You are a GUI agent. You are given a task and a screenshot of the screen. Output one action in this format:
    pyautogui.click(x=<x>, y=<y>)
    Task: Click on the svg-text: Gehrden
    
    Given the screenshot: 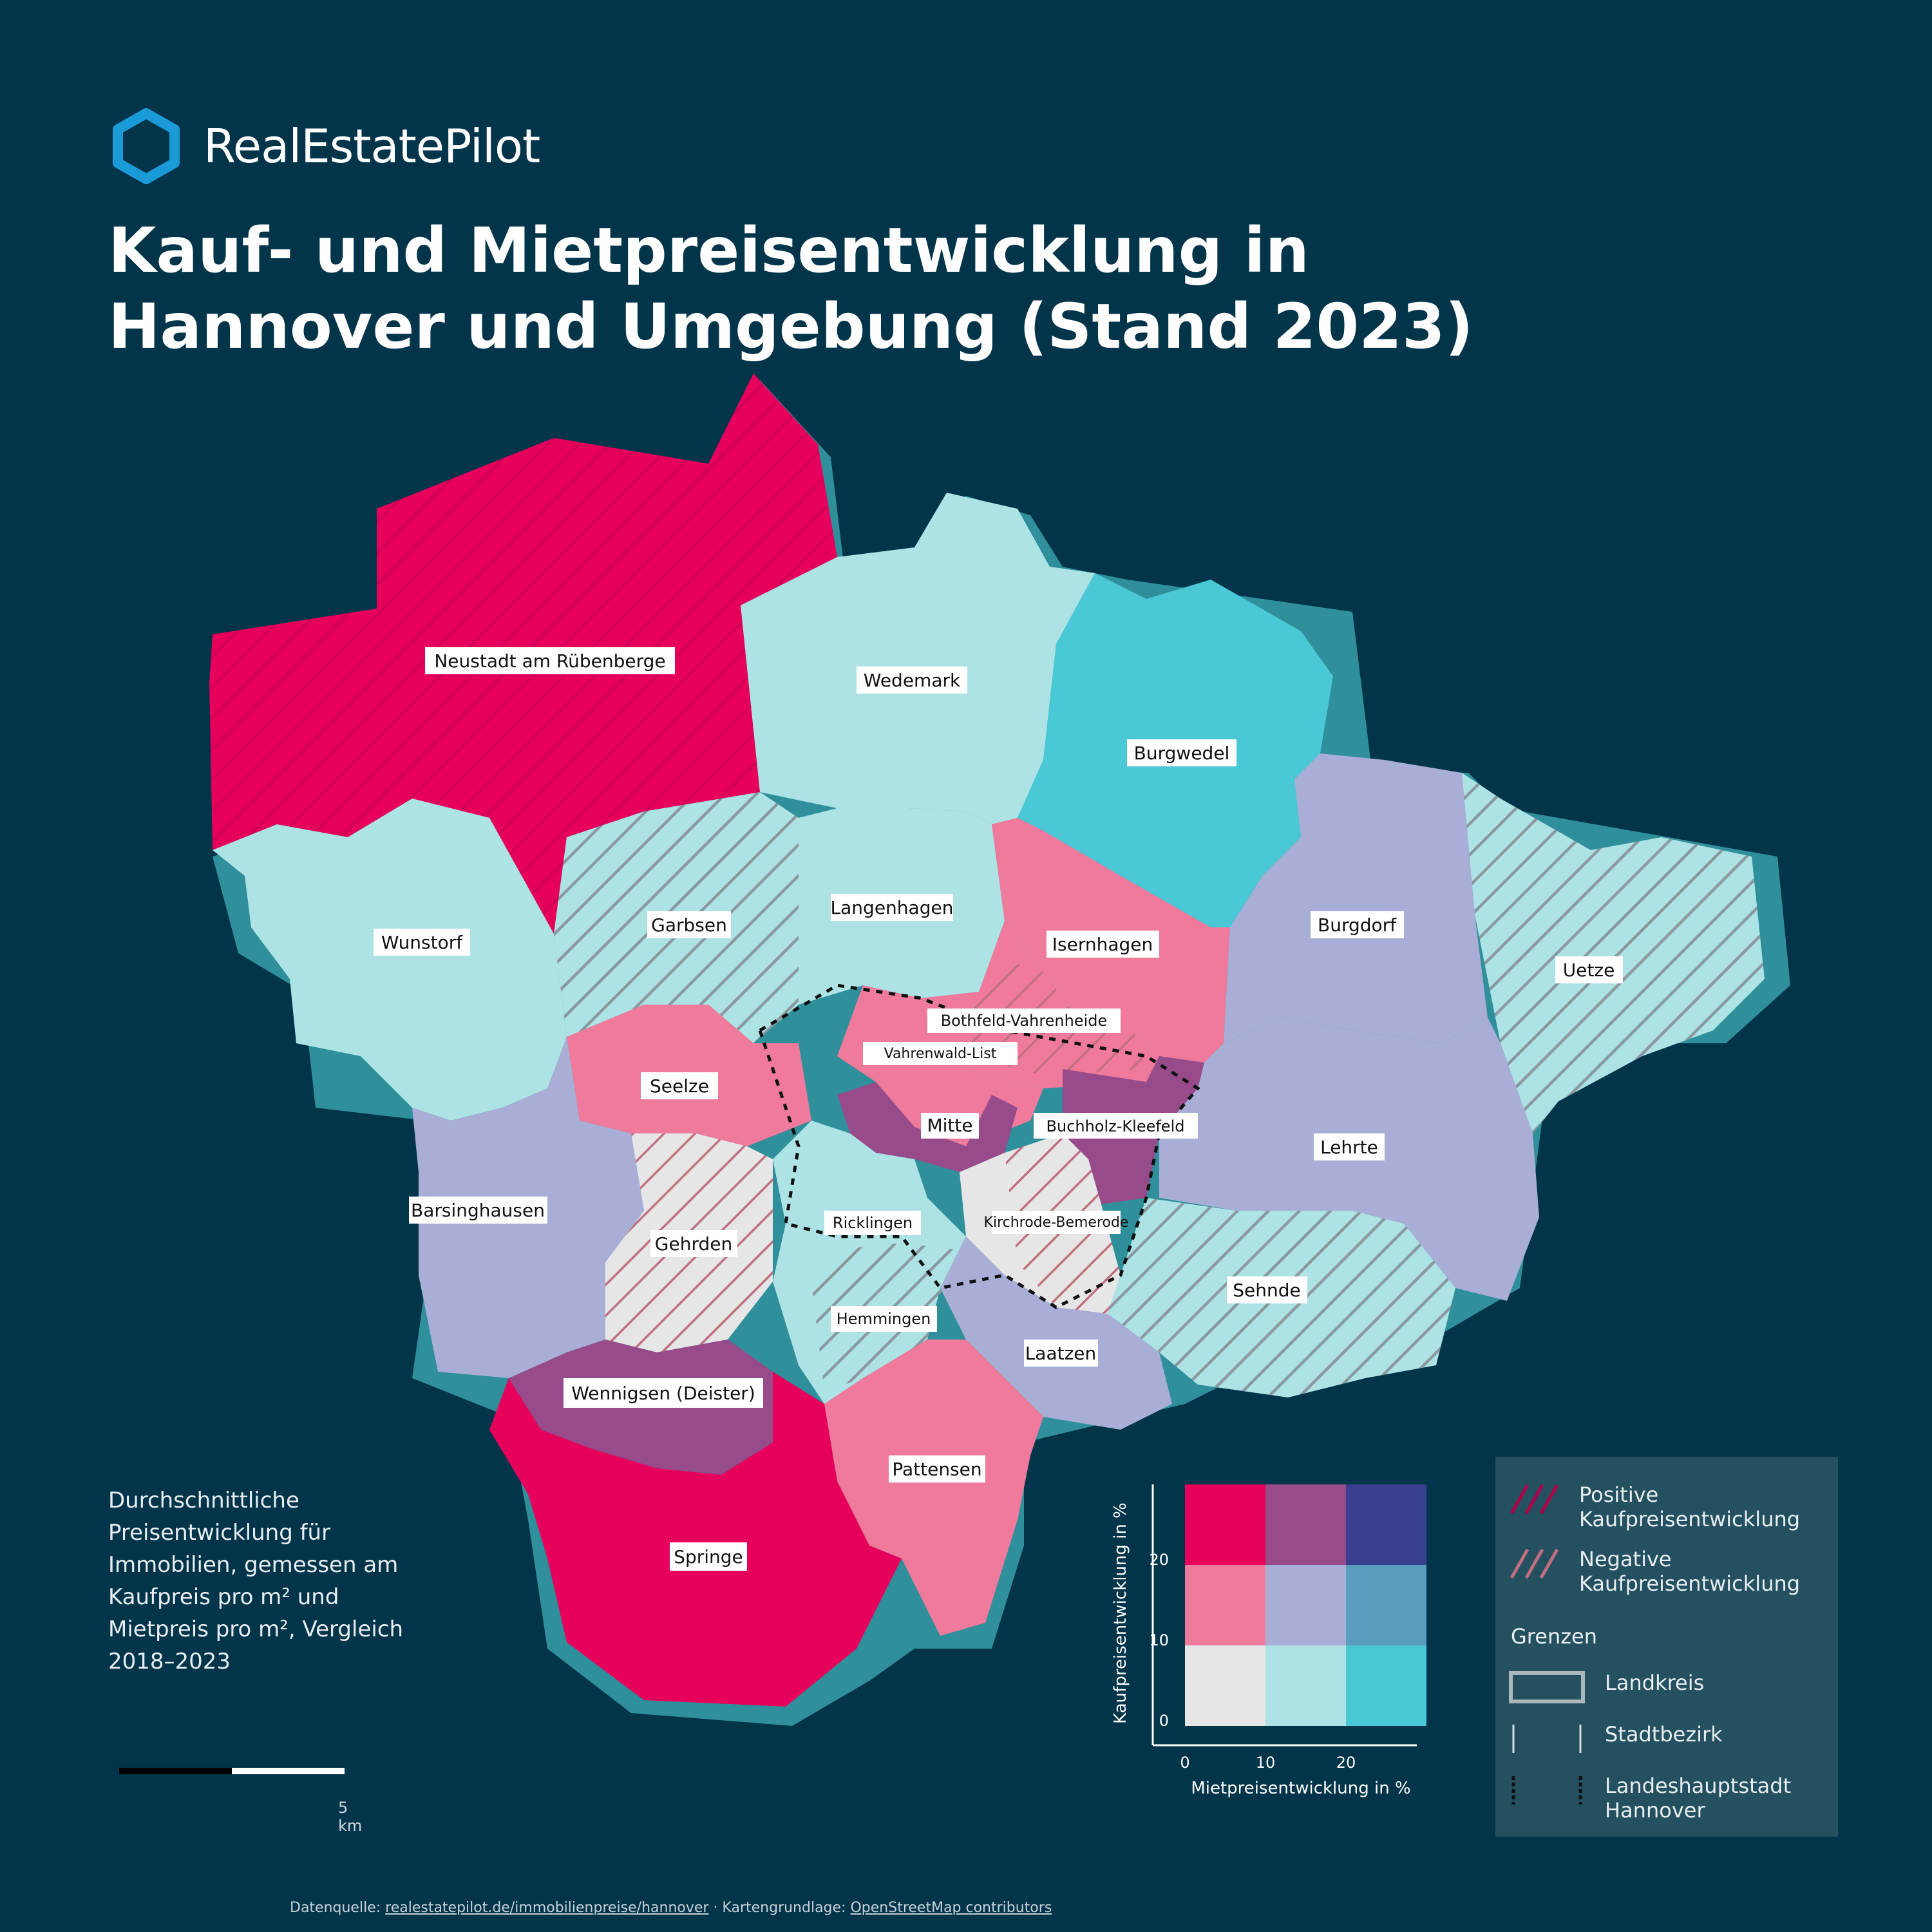 What is the action you would take?
    pyautogui.click(x=693, y=1244)
    